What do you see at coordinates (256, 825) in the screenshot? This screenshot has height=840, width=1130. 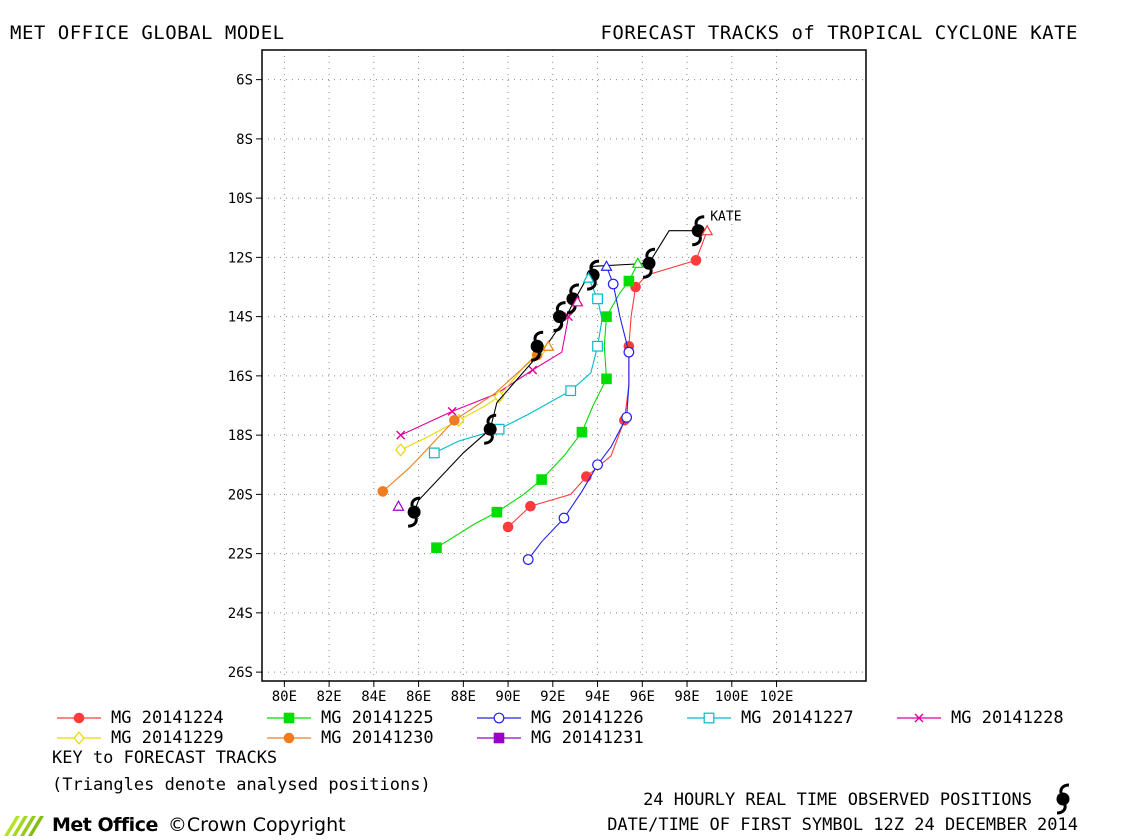 I see `copyright-notice: ©Crown Copyright` at bounding box center [256, 825].